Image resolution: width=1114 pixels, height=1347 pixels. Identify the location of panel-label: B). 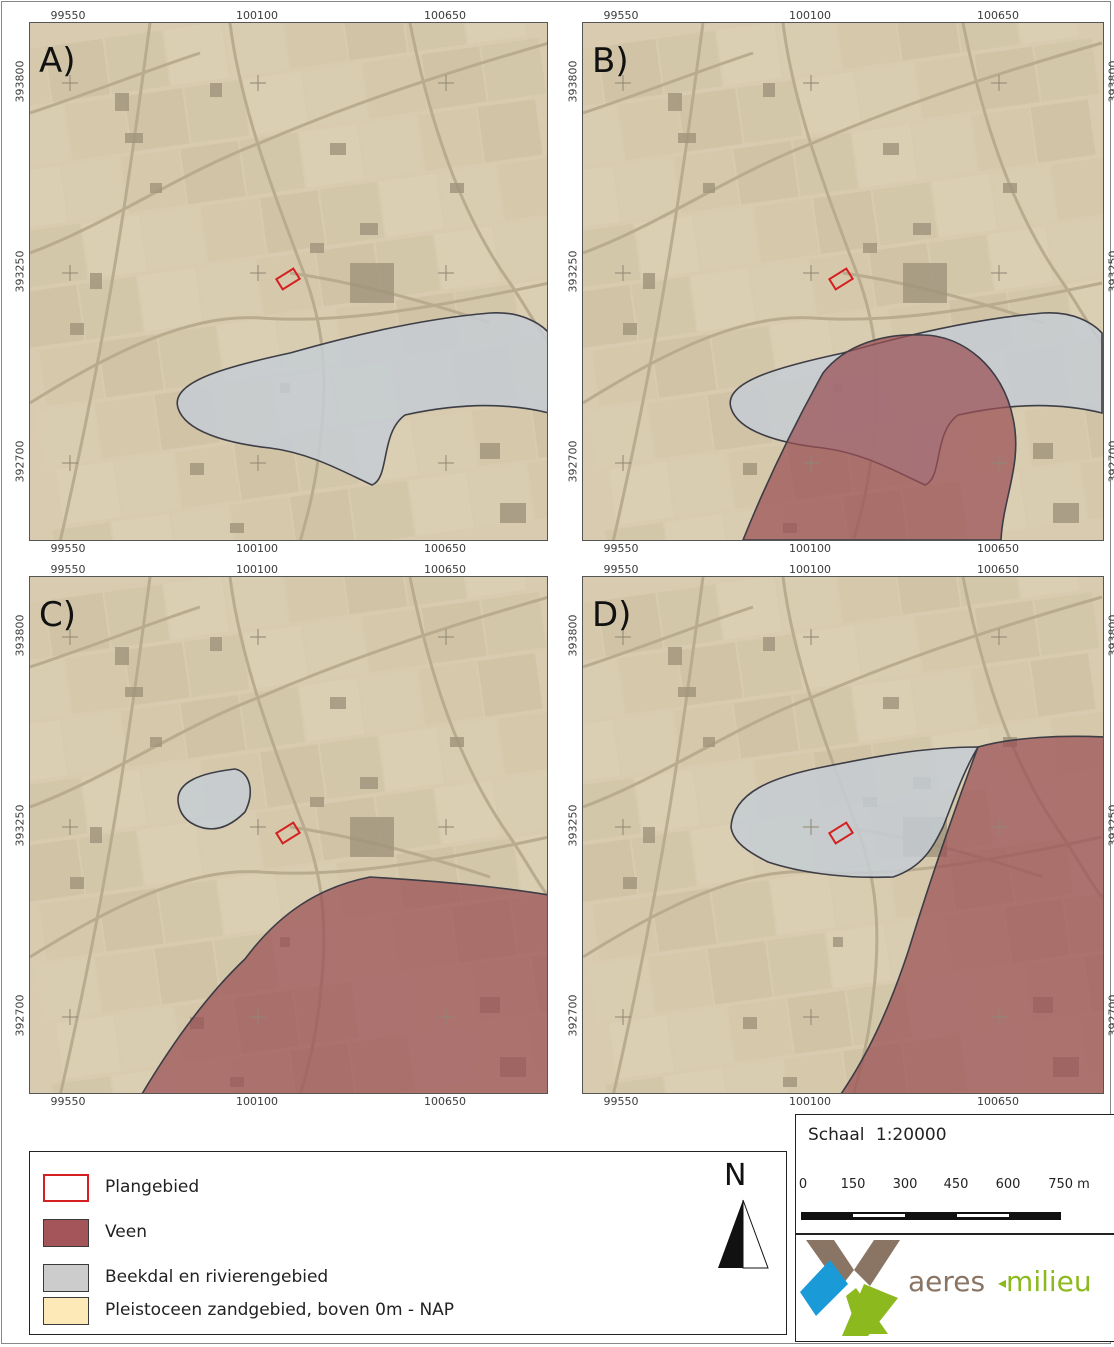
(610, 61).